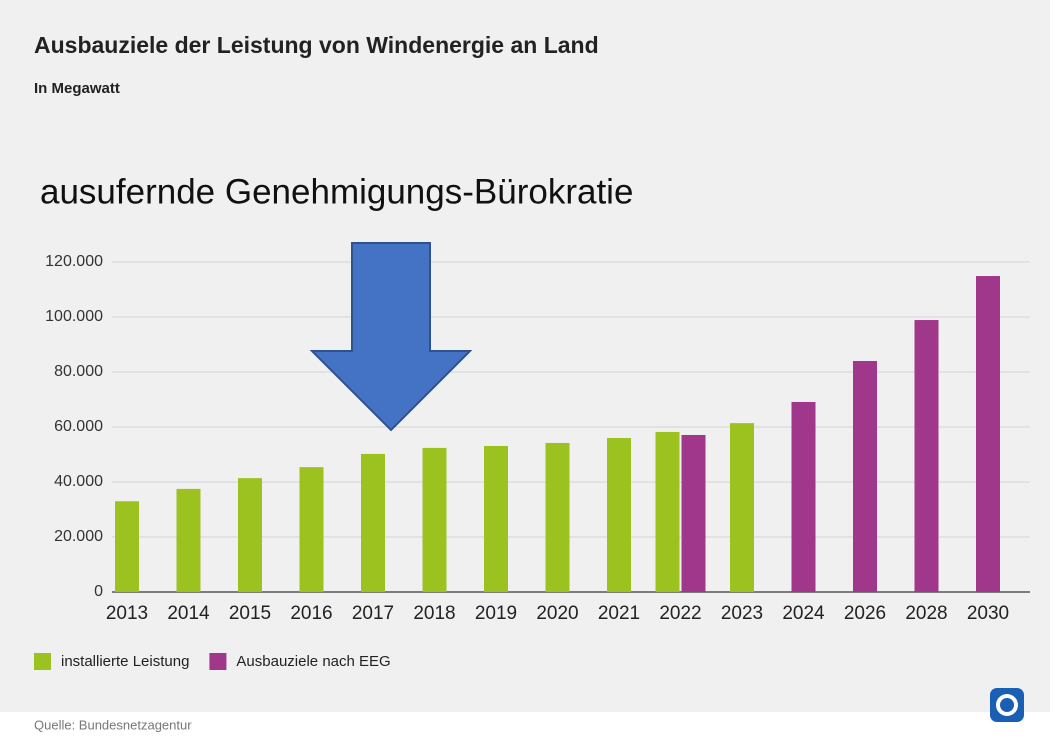 The height and width of the screenshot is (740, 1059). I want to click on x-tick-label: 2017, so click(373, 613).